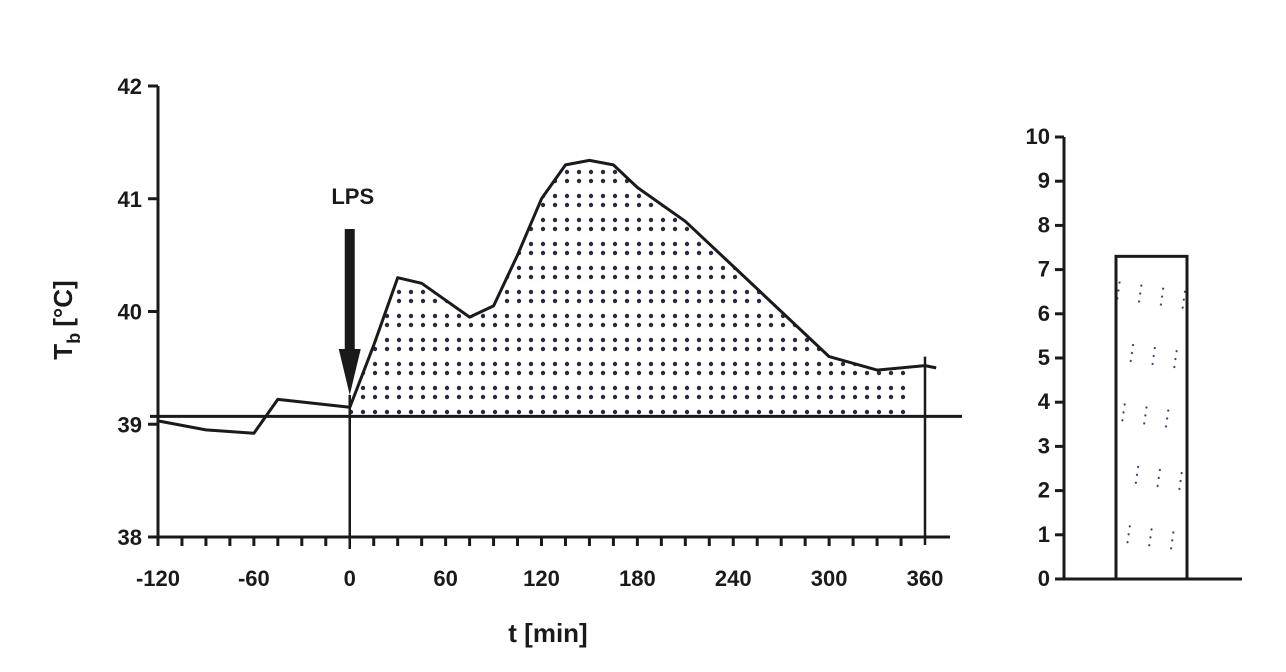 The height and width of the screenshot is (672, 1286). What do you see at coordinates (637, 578) in the screenshot?
I see `x-tick-label: 180` at bounding box center [637, 578].